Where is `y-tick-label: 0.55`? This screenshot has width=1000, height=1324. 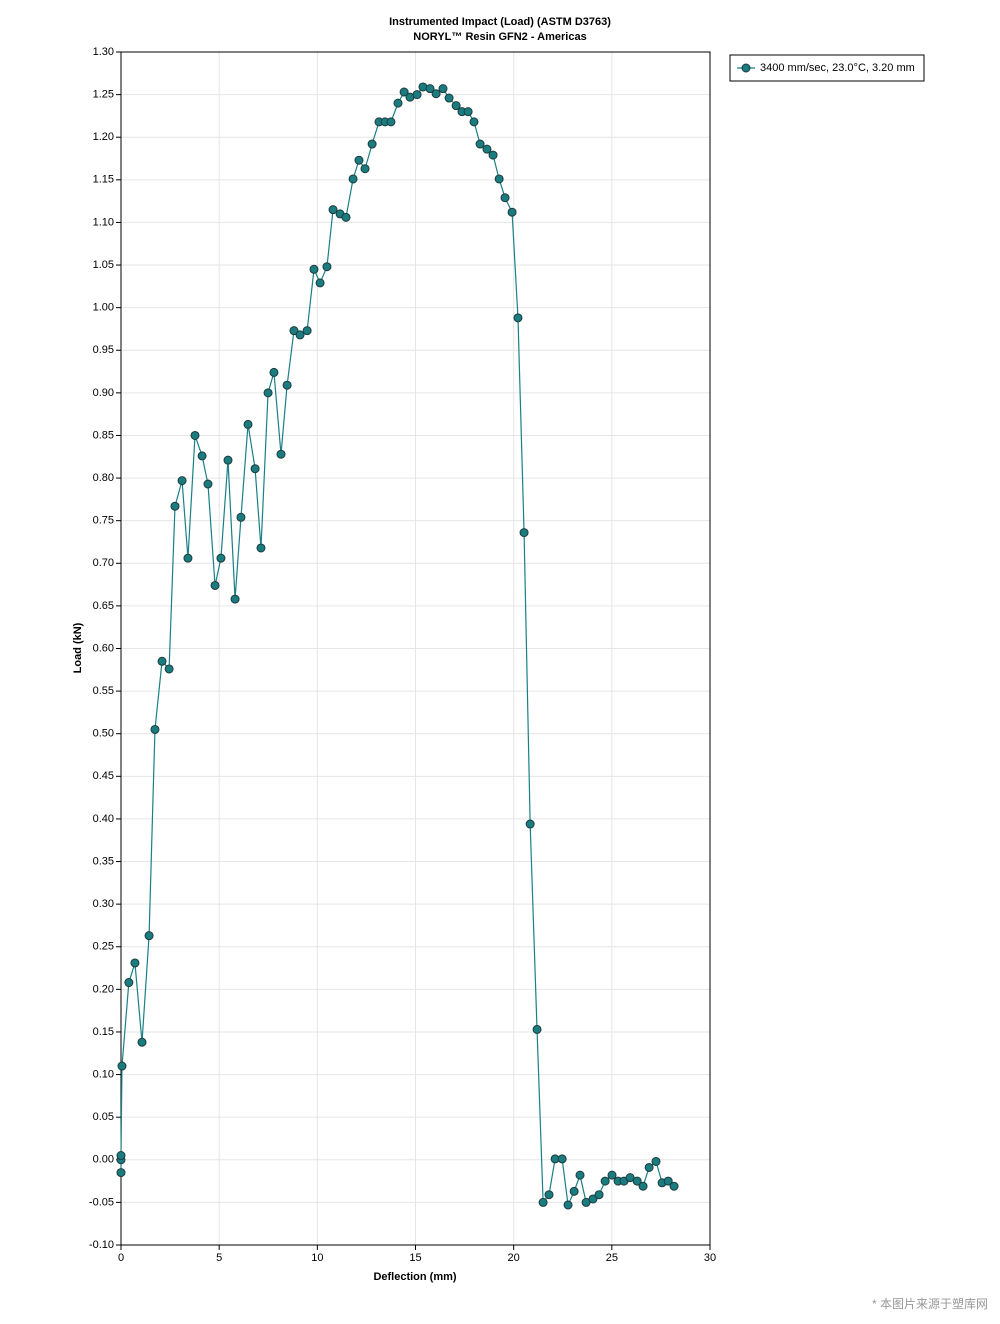 y-tick-label: 0.55 is located at coordinates (103, 691).